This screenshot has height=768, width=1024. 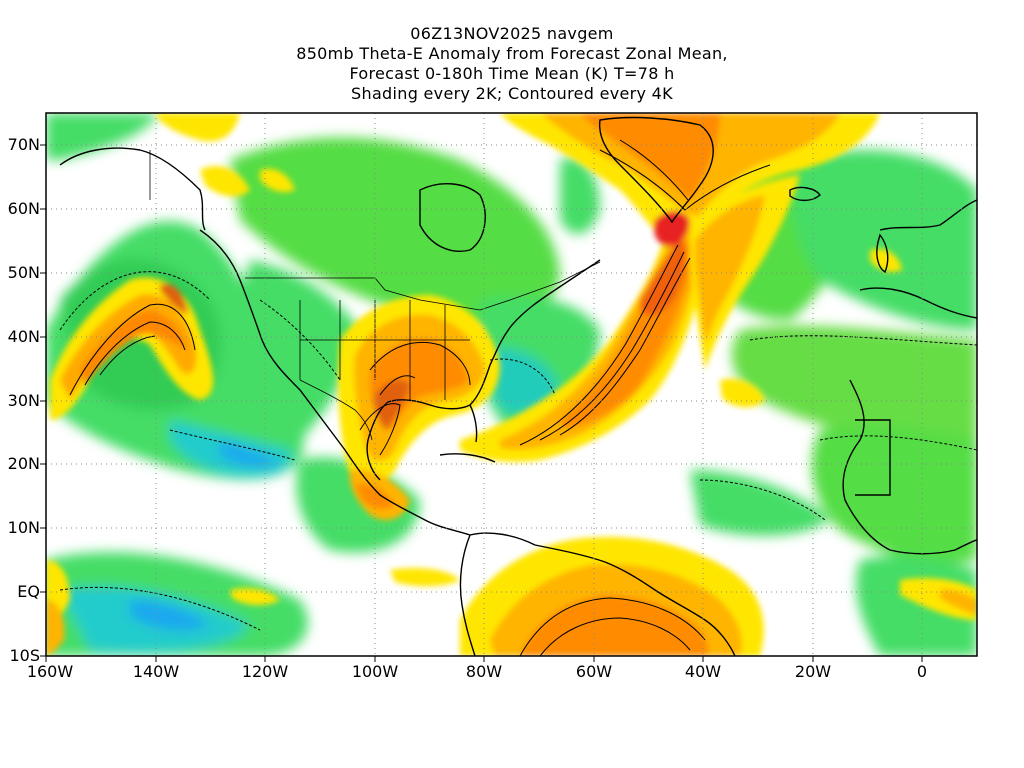 I want to click on lon-label-60w: 60W, so click(x=594, y=671).